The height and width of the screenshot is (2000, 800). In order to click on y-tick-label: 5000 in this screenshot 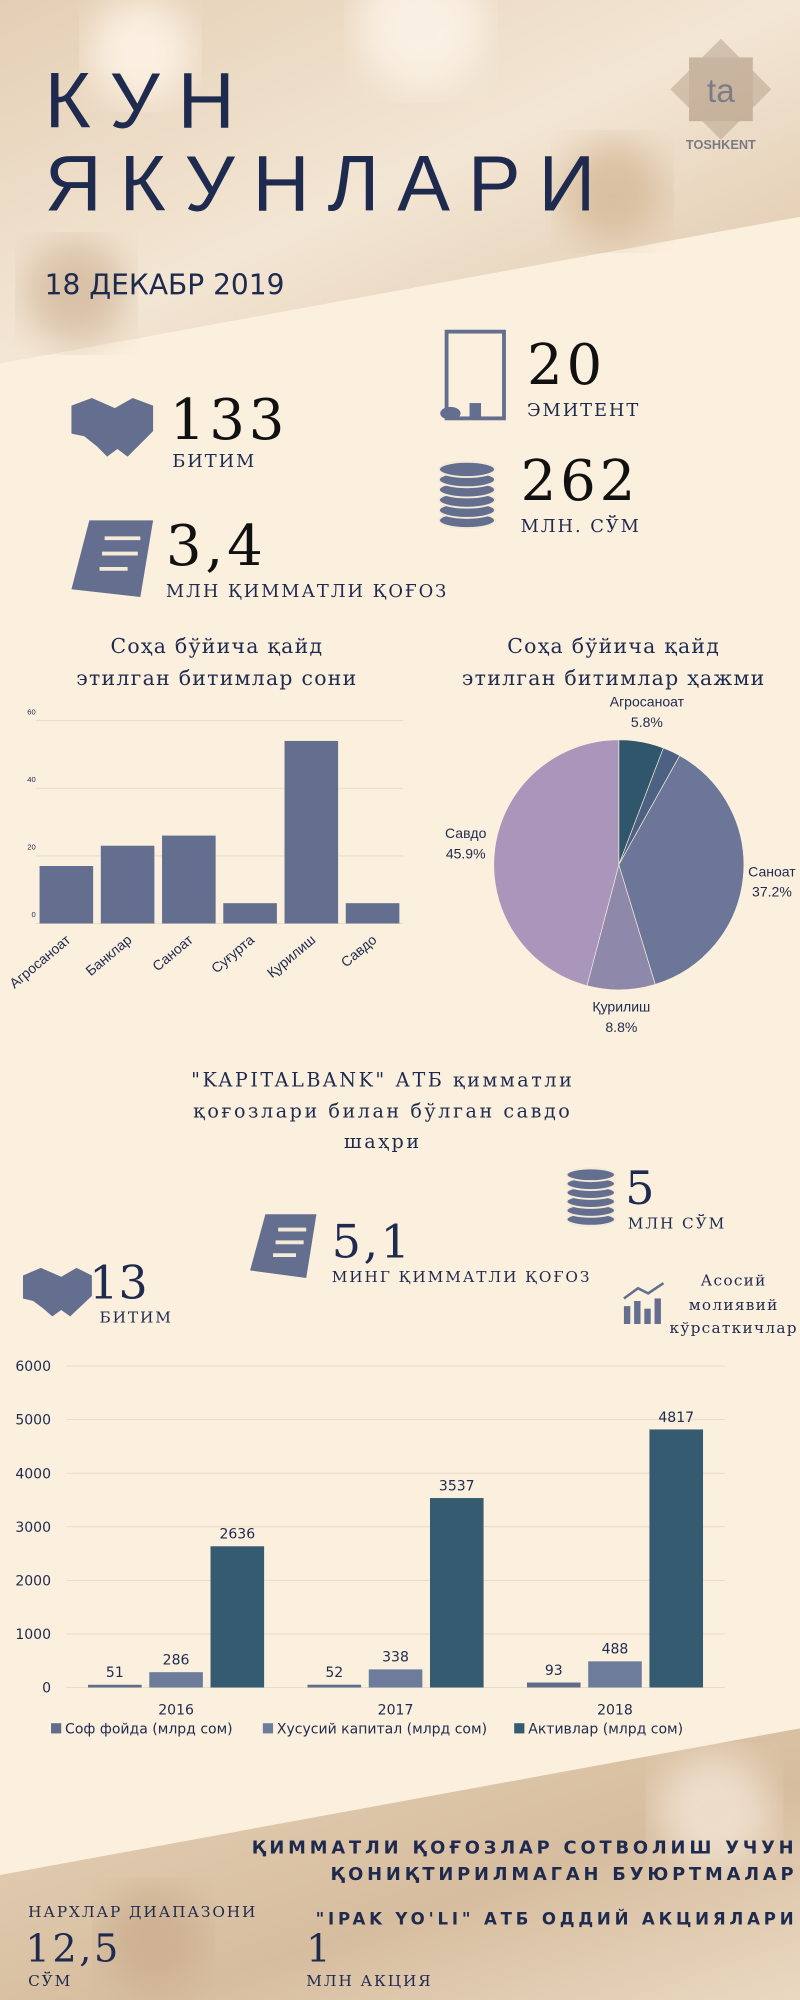, I will do `click(33, 1421)`.